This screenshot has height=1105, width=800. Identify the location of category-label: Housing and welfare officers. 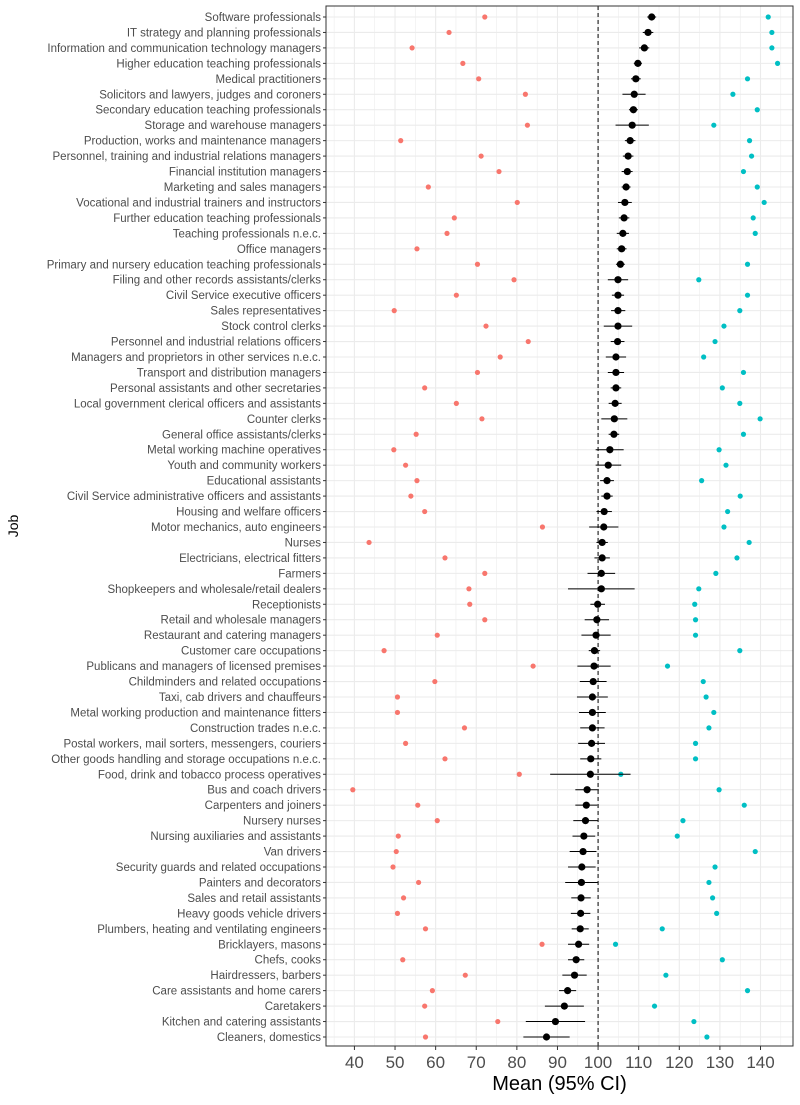
(248, 513).